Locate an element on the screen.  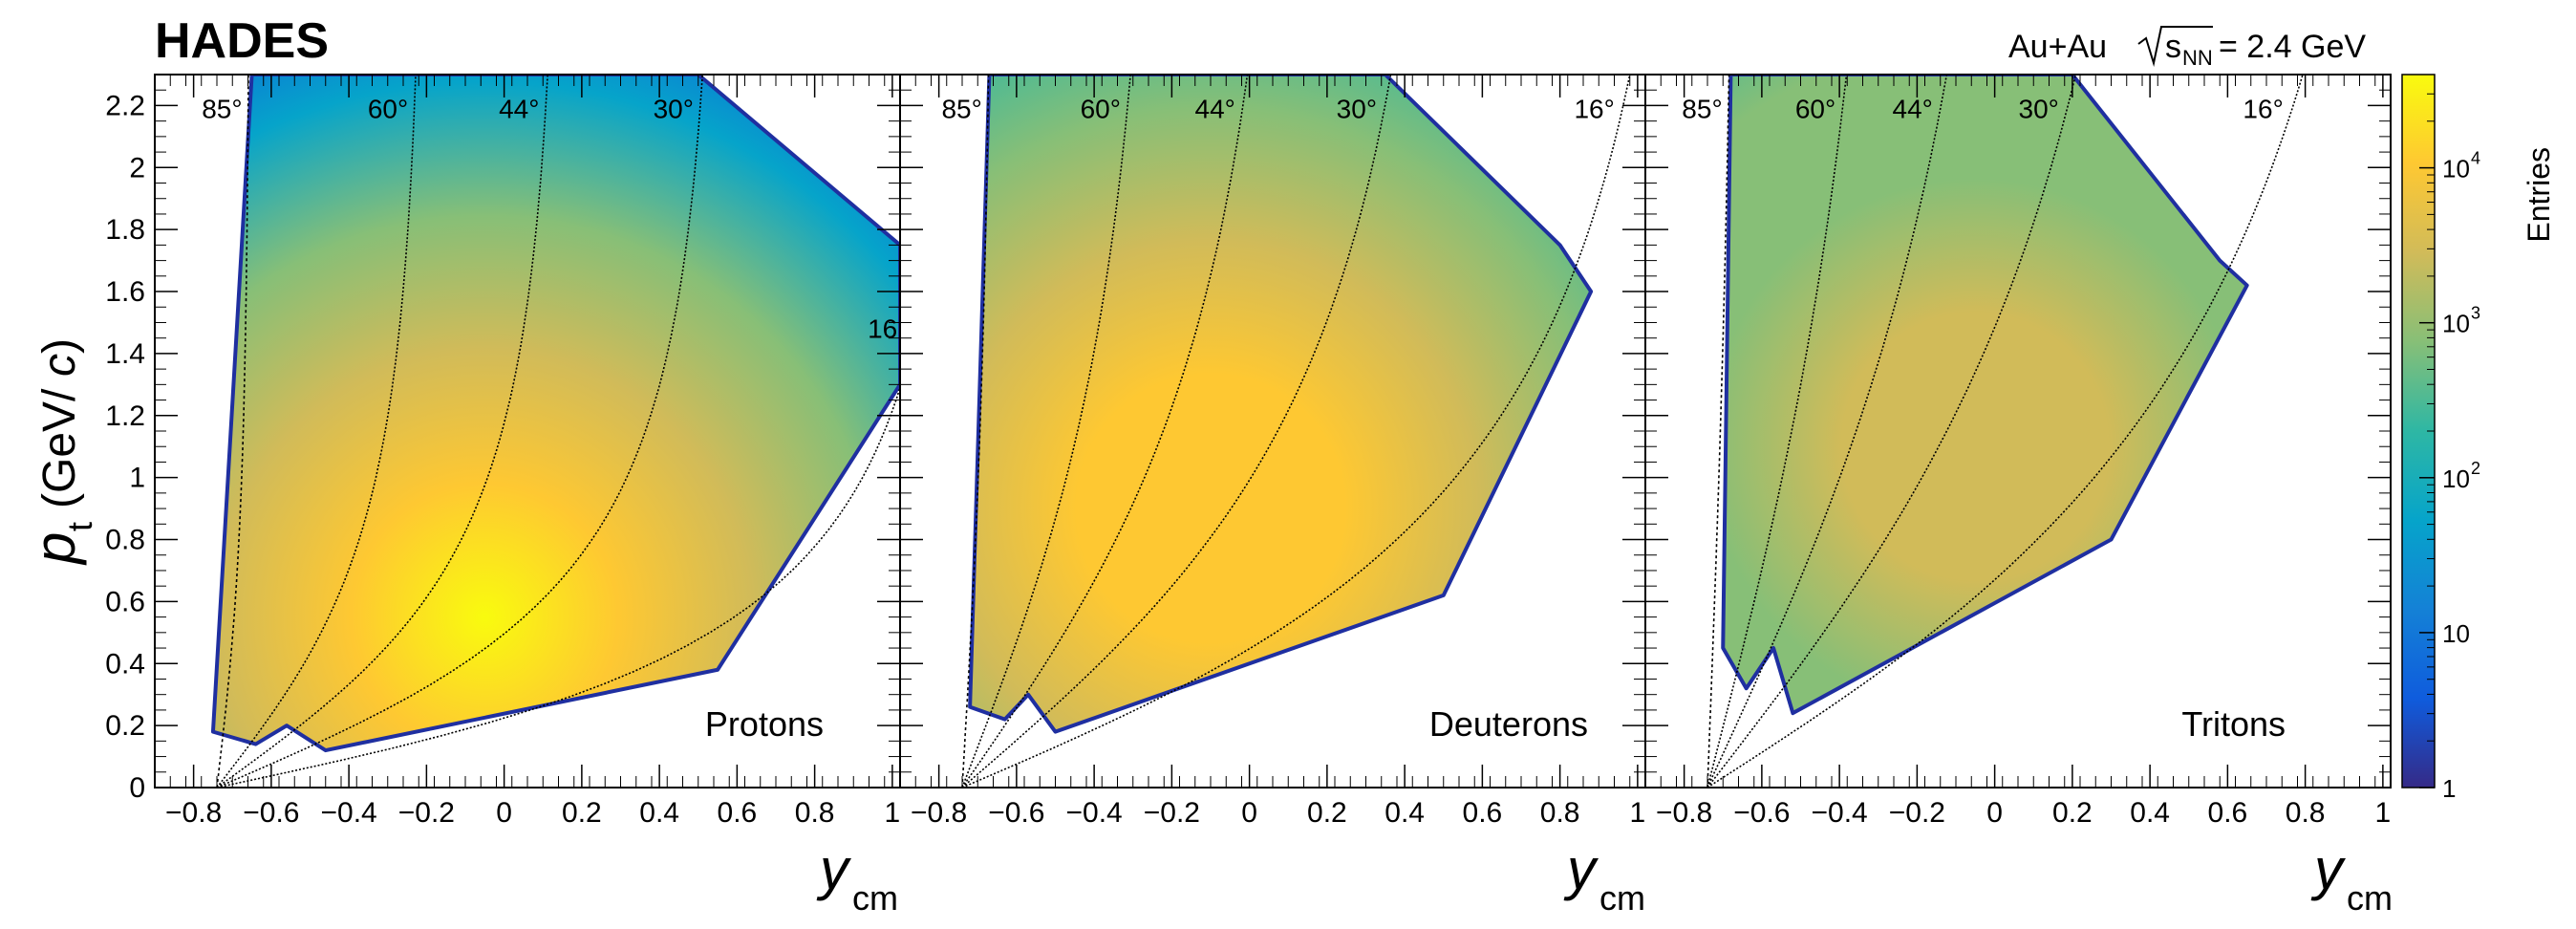
x-axis-title-tritons: y cm is located at coordinates (2351, 877).